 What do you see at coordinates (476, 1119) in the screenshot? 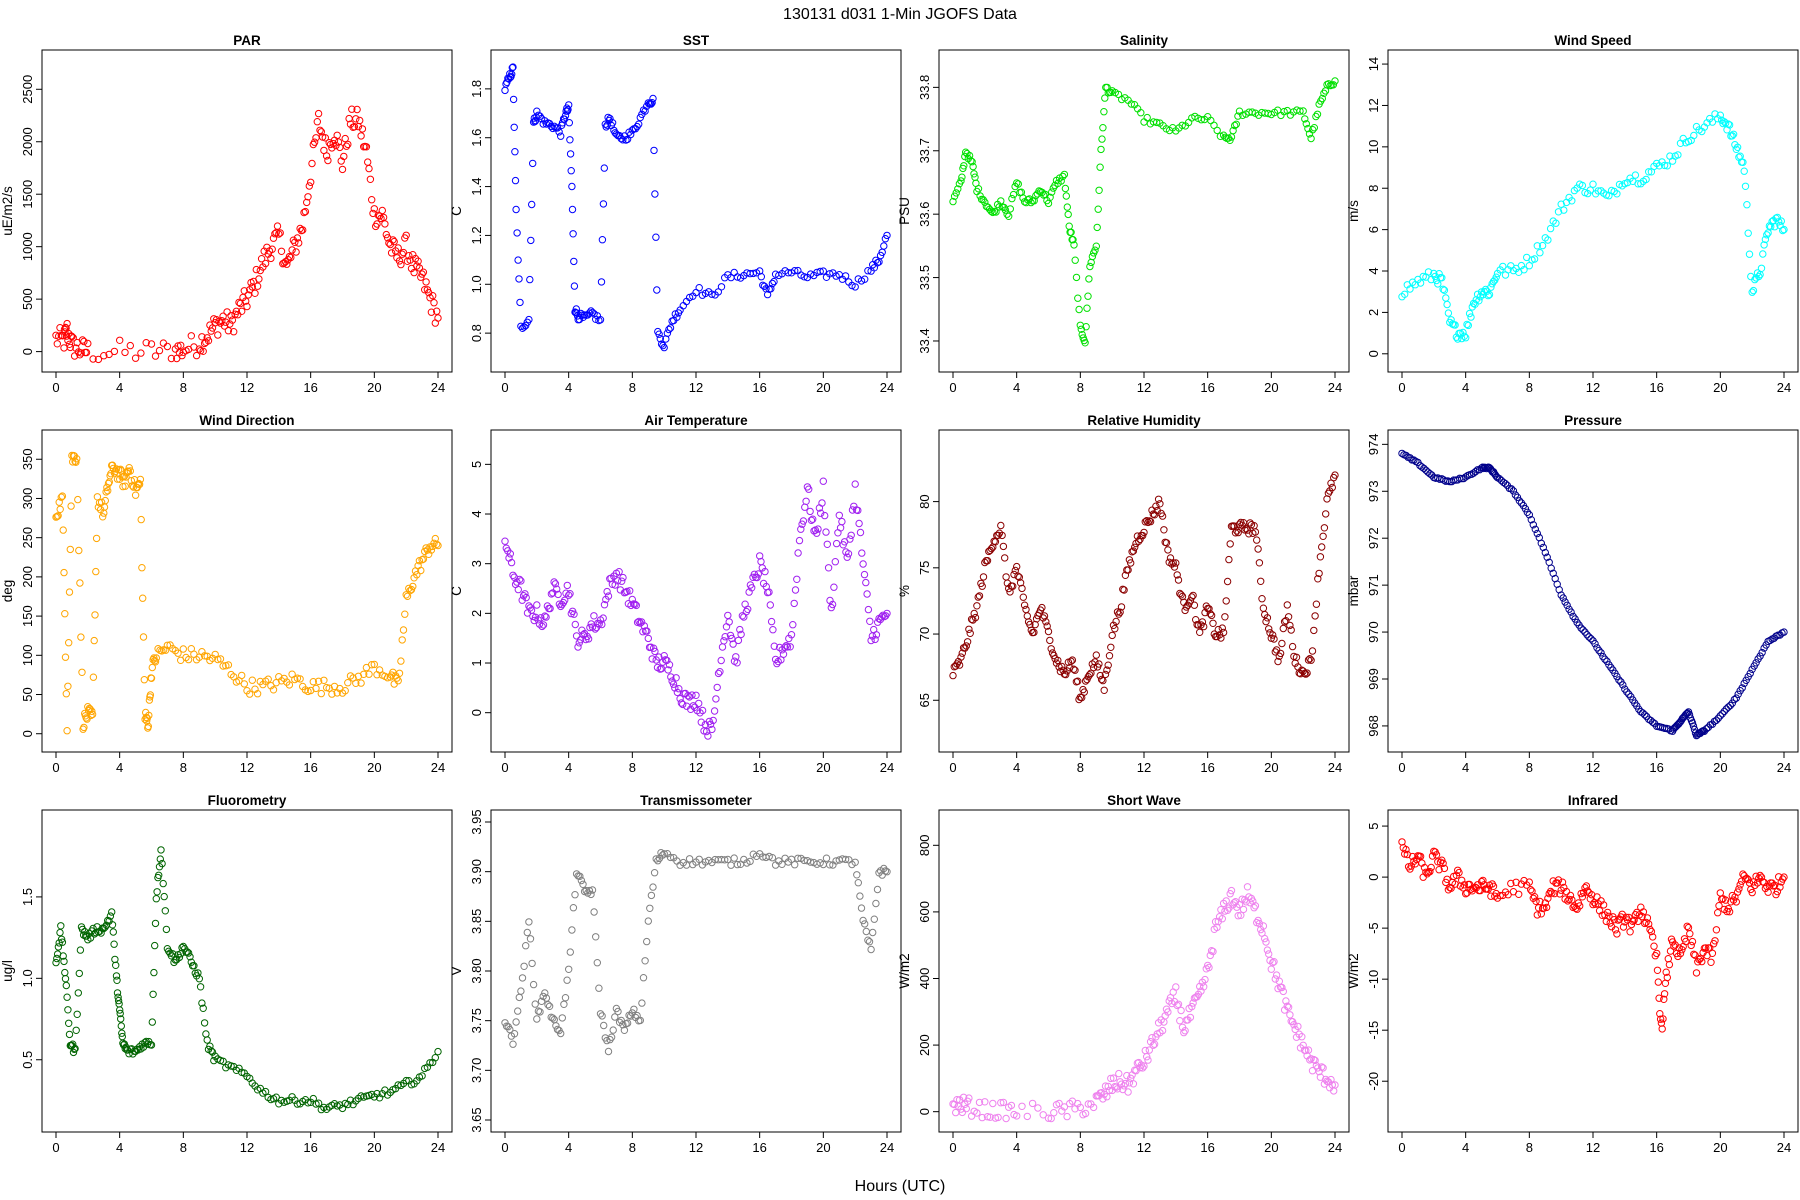
I see `y-tick-label: 3.65` at bounding box center [476, 1119].